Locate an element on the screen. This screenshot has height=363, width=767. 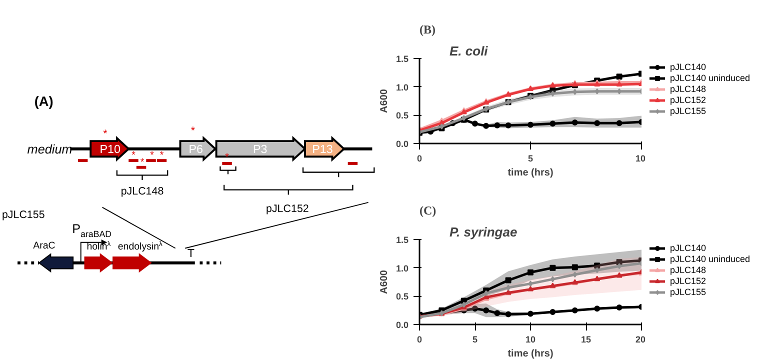
text: pJLC148 is located at coordinates (142, 191).